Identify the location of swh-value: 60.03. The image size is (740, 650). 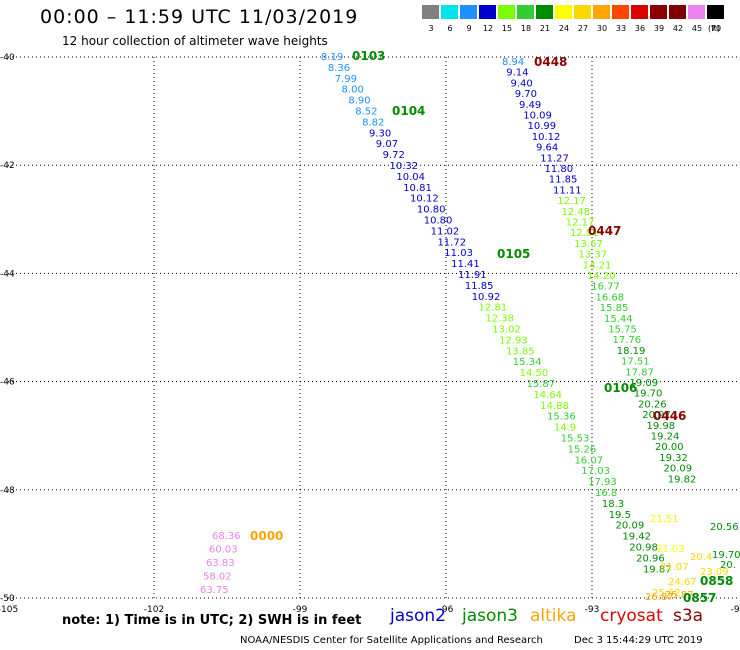
(223, 550).